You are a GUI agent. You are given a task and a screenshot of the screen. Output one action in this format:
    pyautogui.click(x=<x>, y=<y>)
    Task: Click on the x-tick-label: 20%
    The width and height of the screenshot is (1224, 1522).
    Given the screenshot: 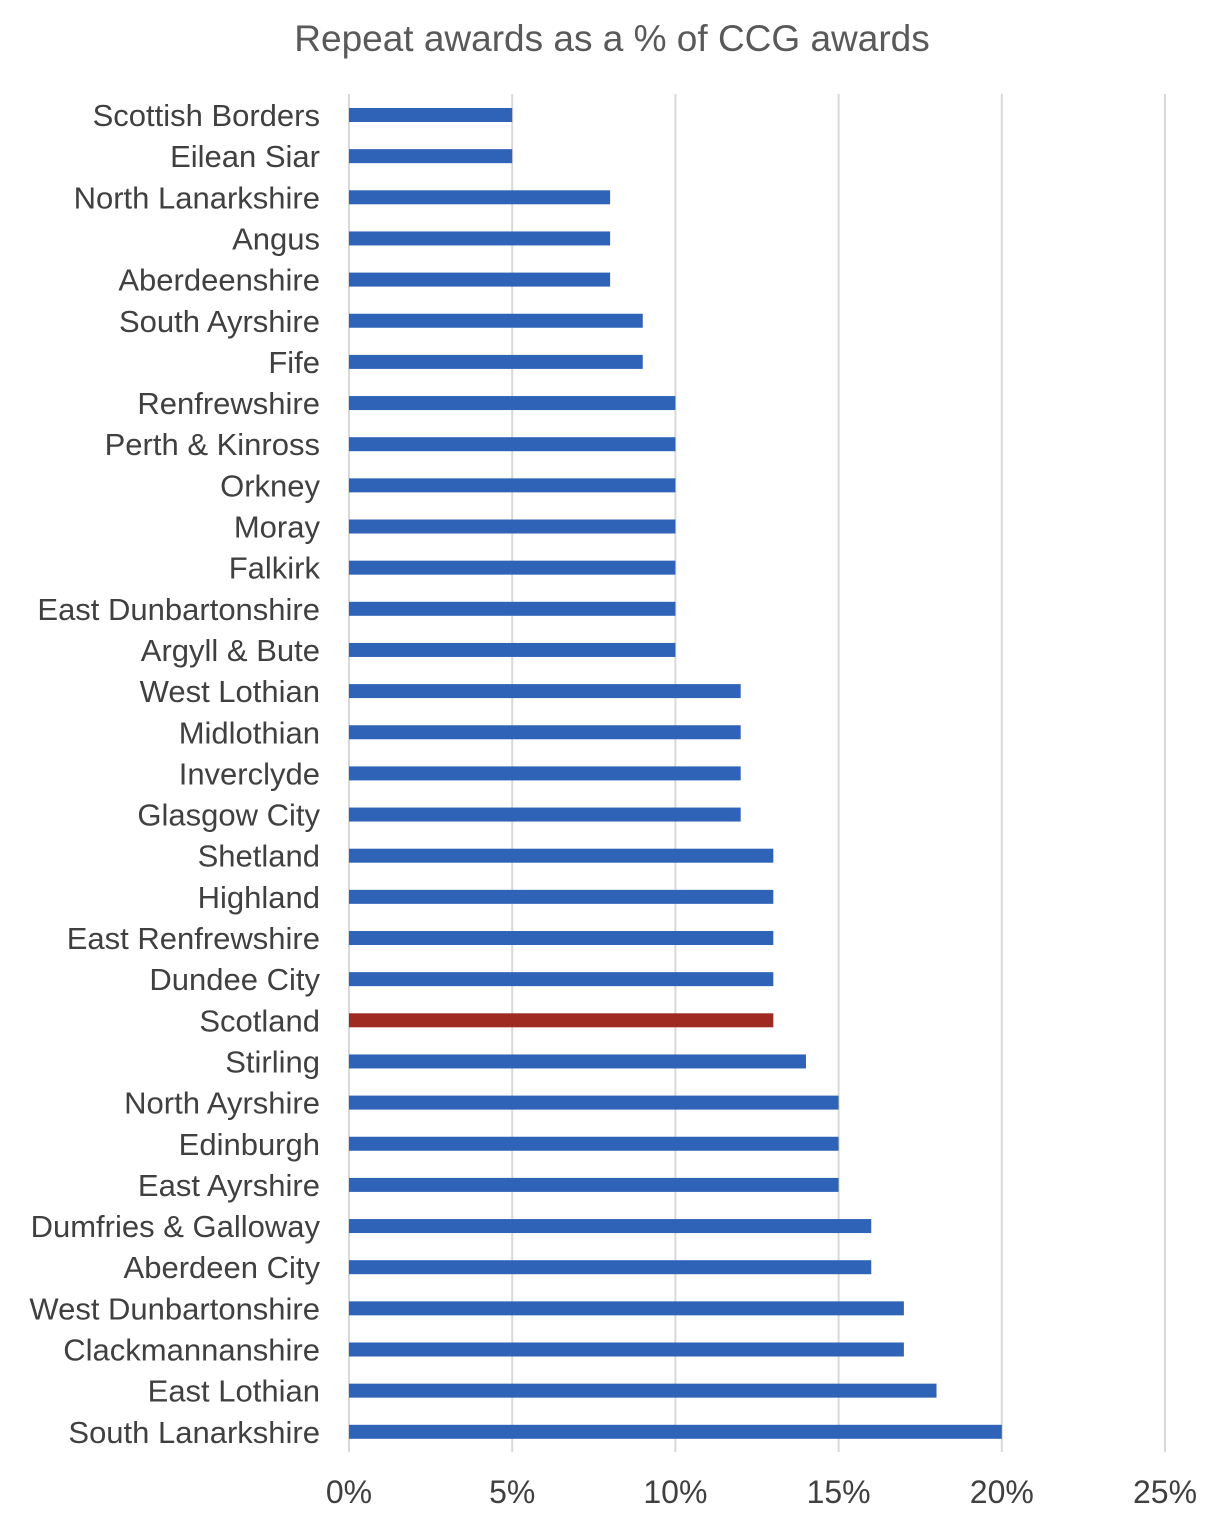 What is the action you would take?
    pyautogui.click(x=1002, y=1492)
    